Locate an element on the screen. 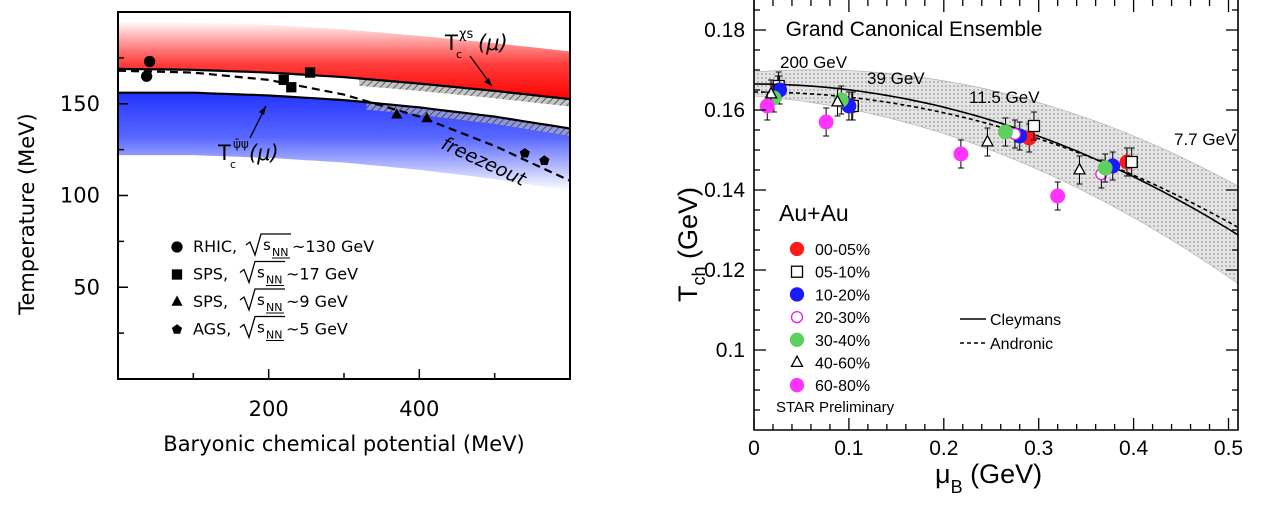  right-x-tick-label: 0.4 is located at coordinates (1134, 448).